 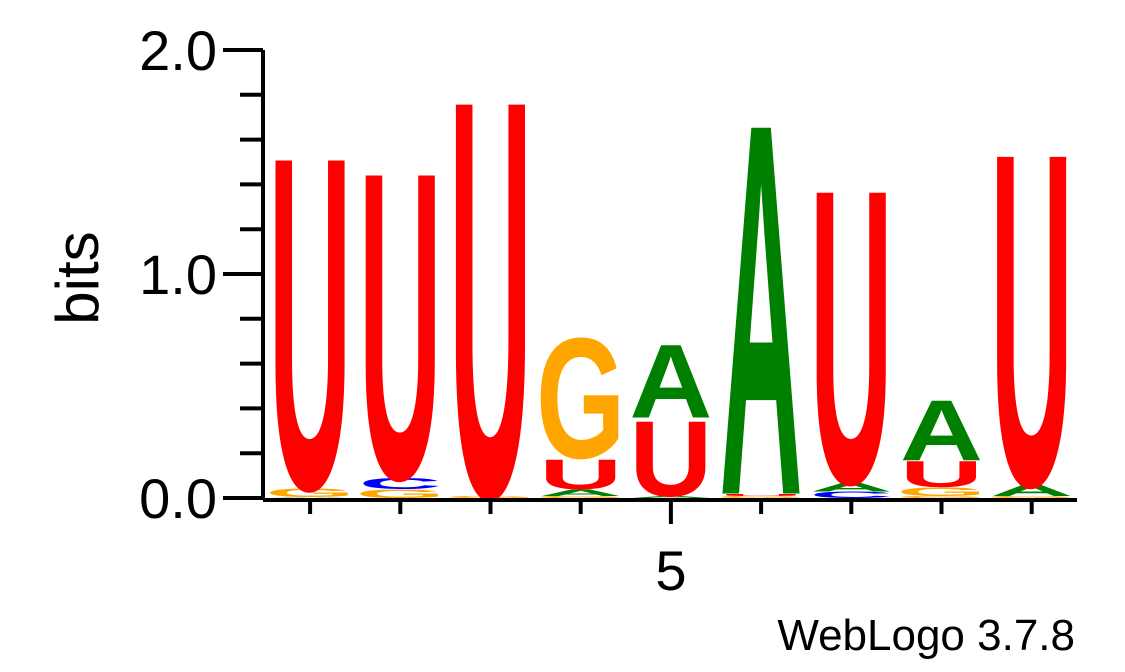 I want to click on logo-letter-u-pos9-2: U, so click(x=1031, y=320).